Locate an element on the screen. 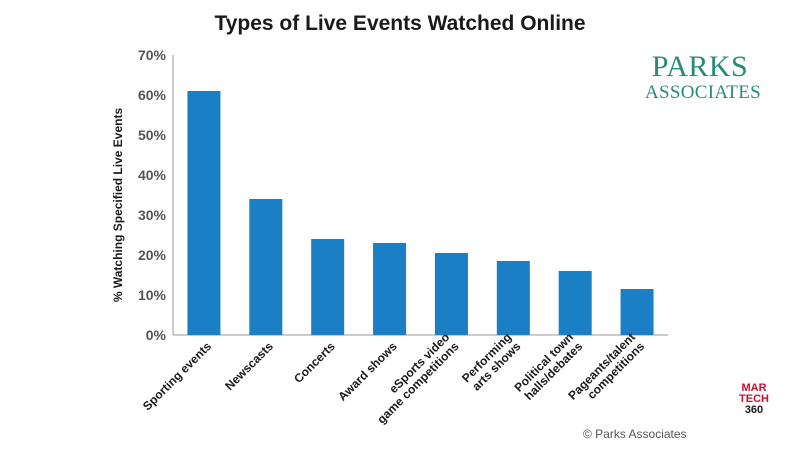  x-tick-label: Concerts is located at coordinates (314, 362).